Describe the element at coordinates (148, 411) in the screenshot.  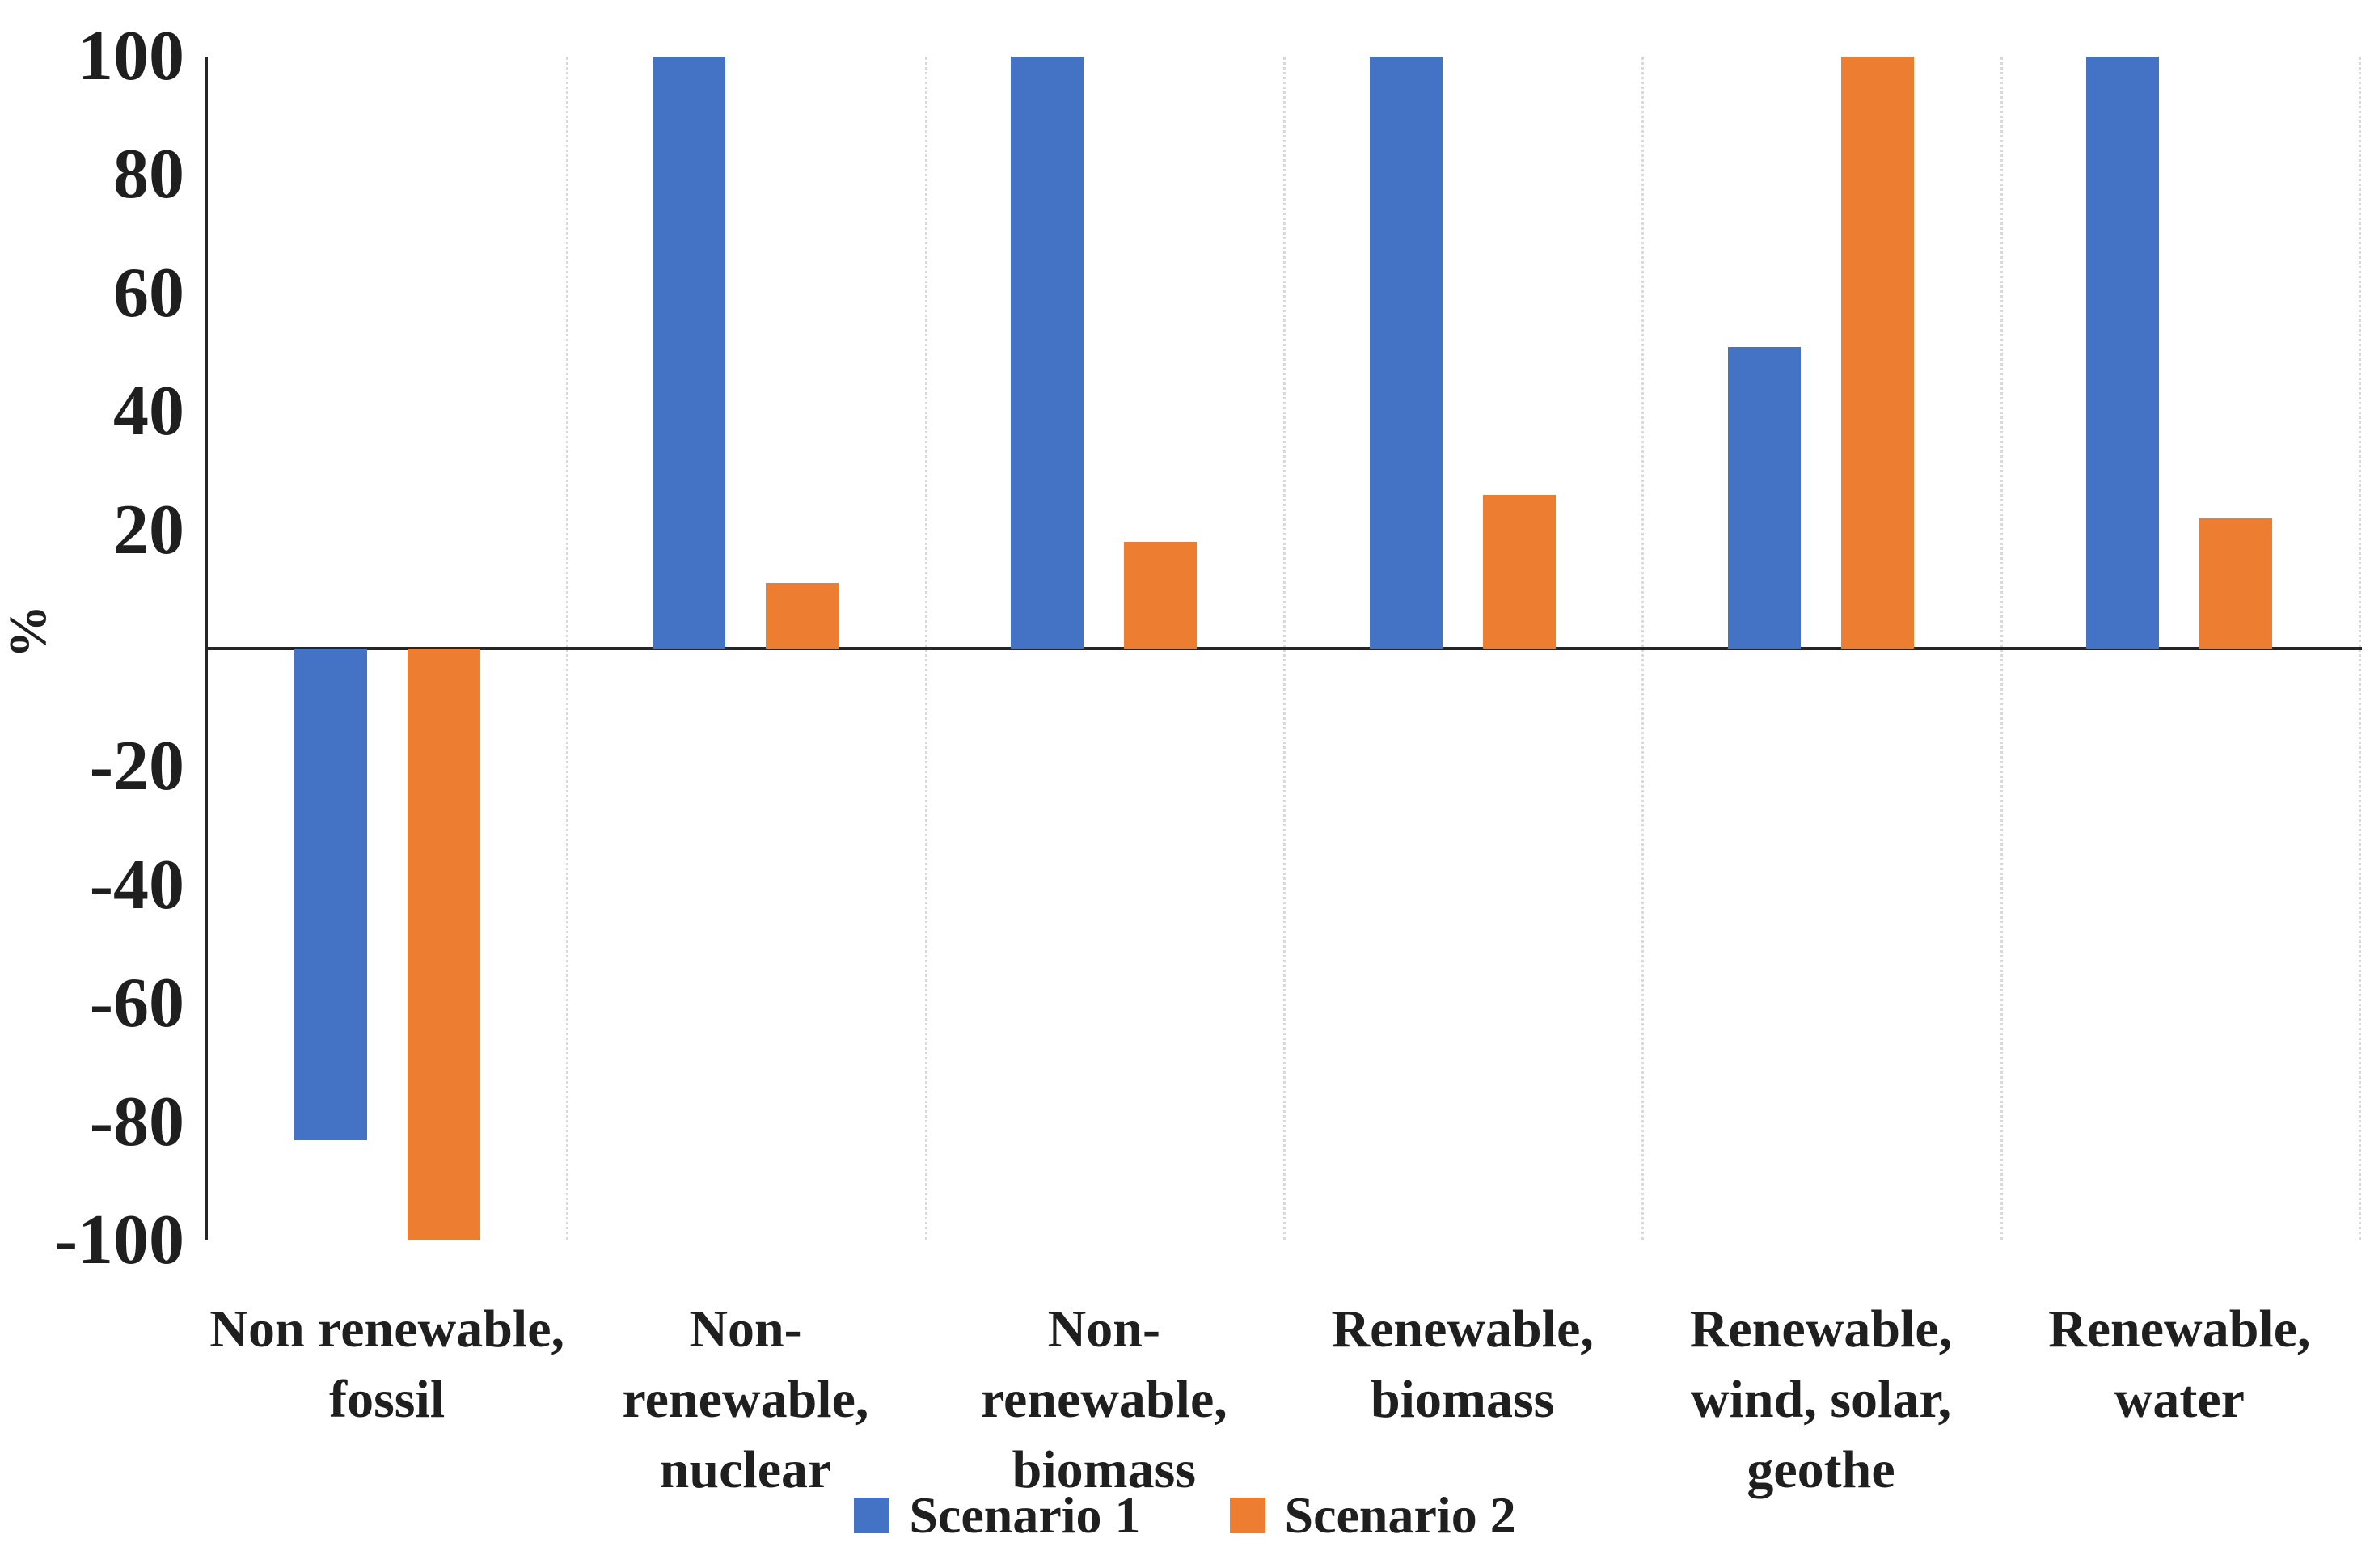
I see `y-tick-label: 40` at that location.